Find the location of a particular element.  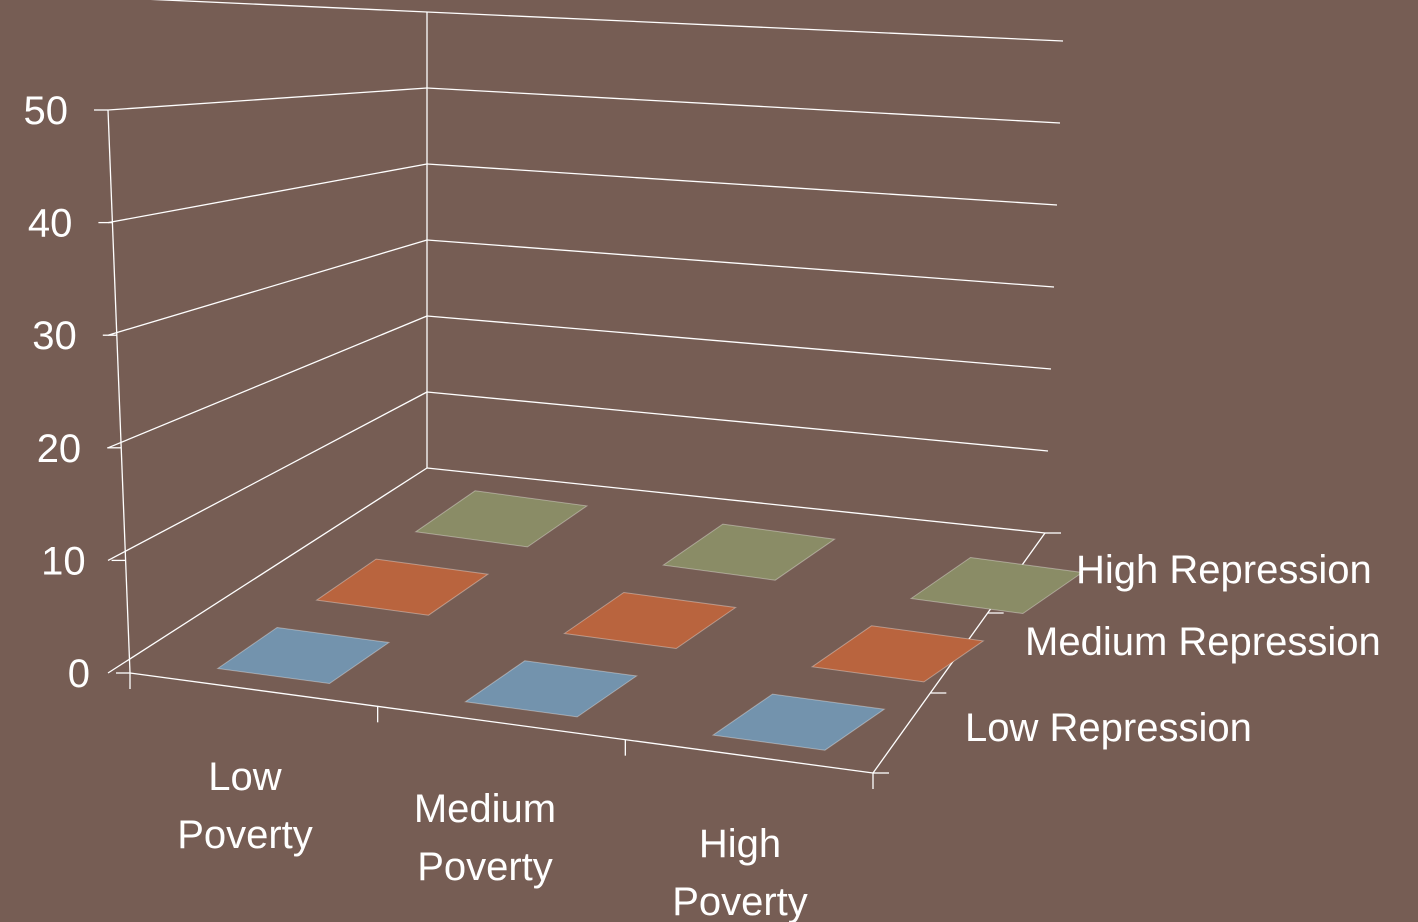

x-axis-tick-label: Low Poverty is located at coordinates (245, 806).